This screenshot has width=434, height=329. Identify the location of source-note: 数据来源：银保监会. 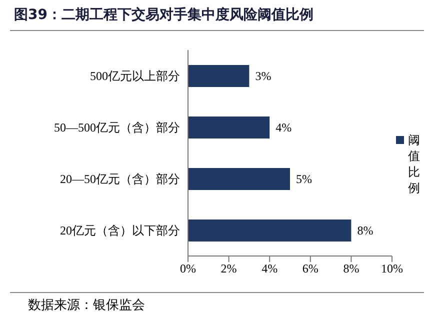
(86, 305).